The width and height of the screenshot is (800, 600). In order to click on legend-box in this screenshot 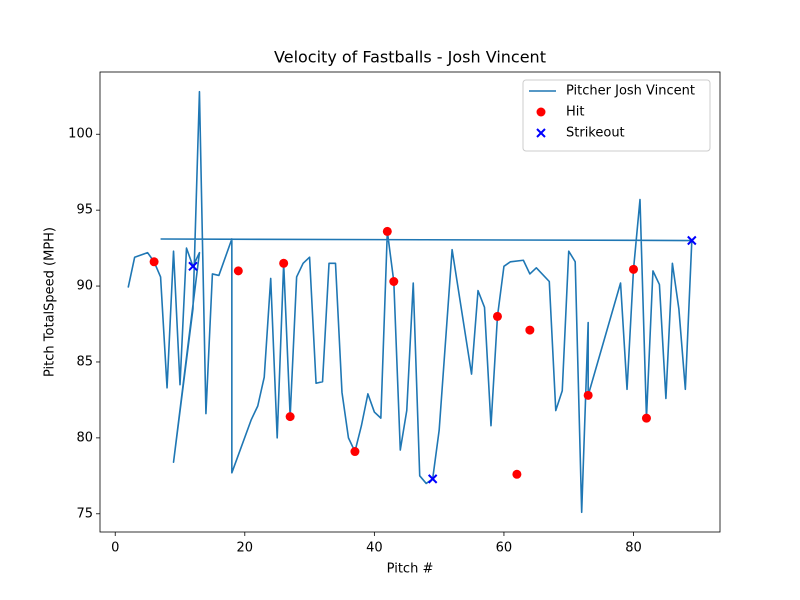, I will do `click(616, 115)`.